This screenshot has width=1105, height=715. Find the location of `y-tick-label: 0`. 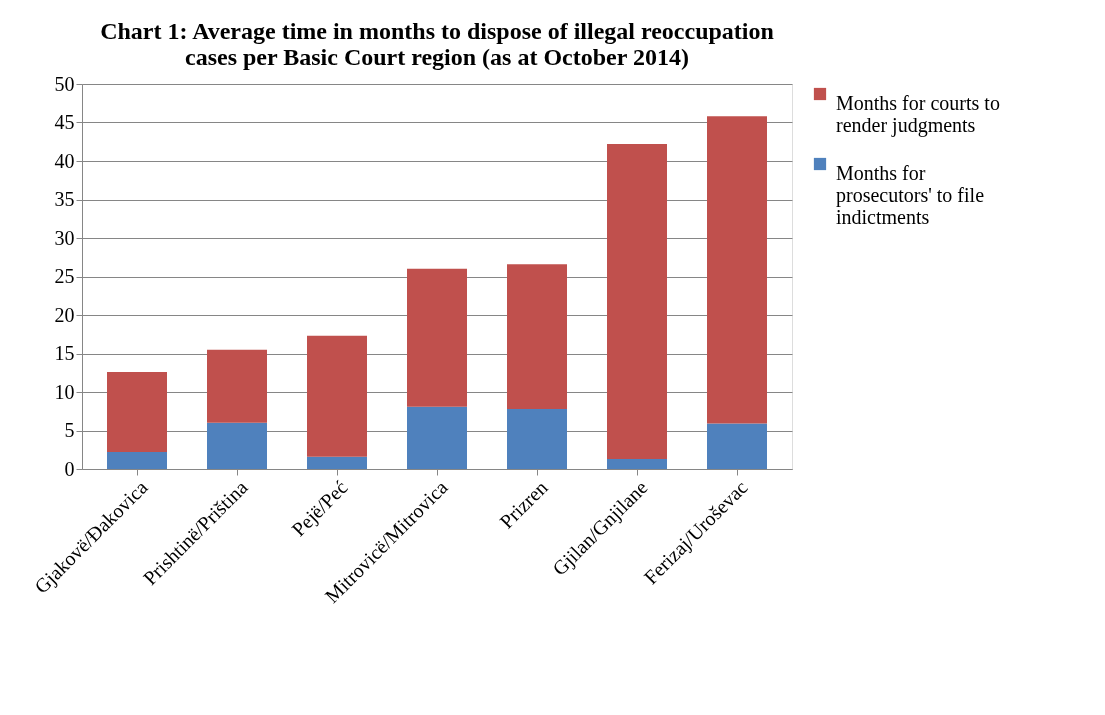

y-tick-label: 0 is located at coordinates (69, 468).